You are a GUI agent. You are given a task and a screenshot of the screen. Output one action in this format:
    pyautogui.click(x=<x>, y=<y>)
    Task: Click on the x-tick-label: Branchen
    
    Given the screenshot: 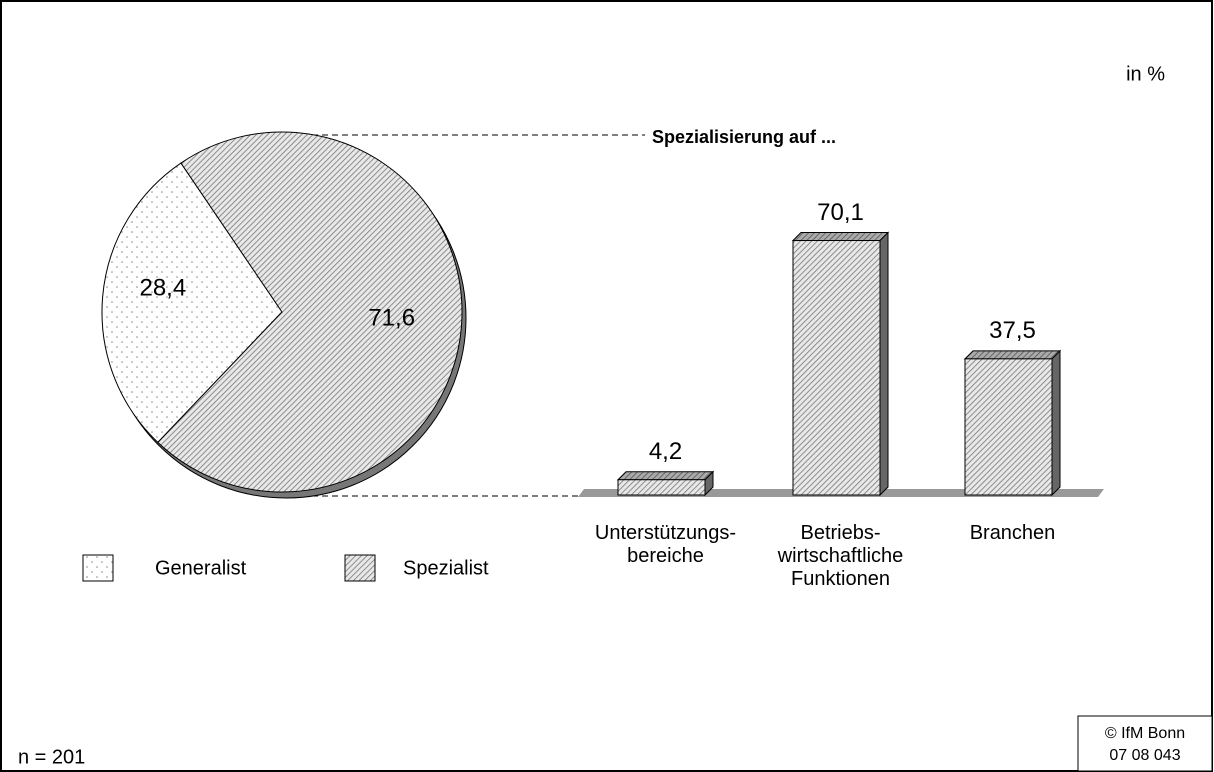 What is the action you would take?
    pyautogui.click(x=1013, y=533)
    